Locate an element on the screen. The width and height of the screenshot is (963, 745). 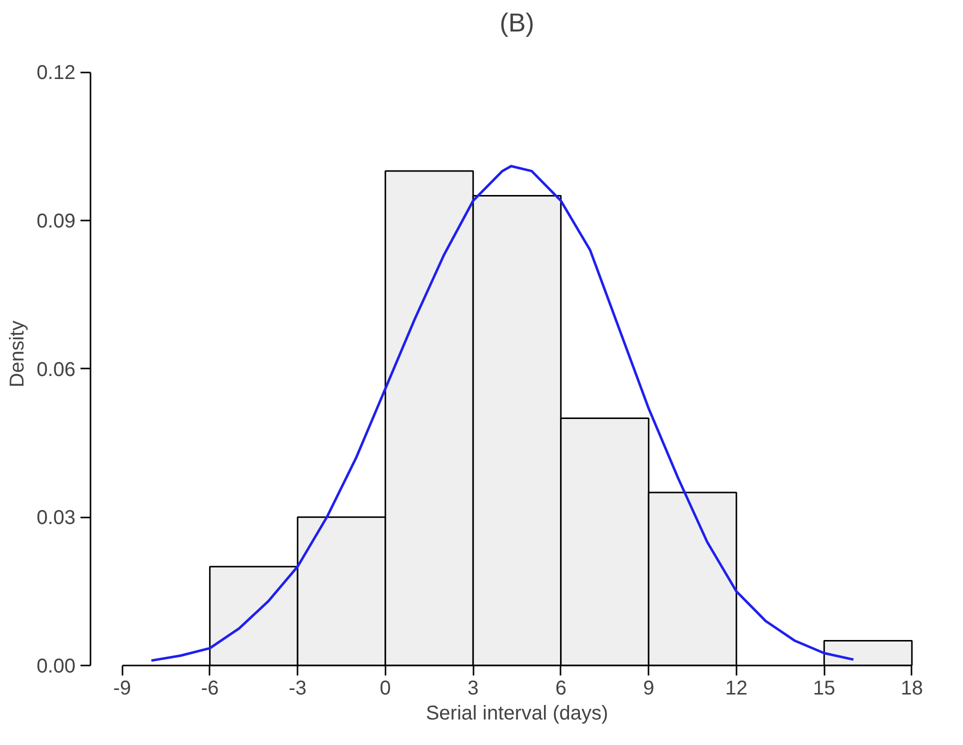
x-tick-label: 12 is located at coordinates (736, 689).